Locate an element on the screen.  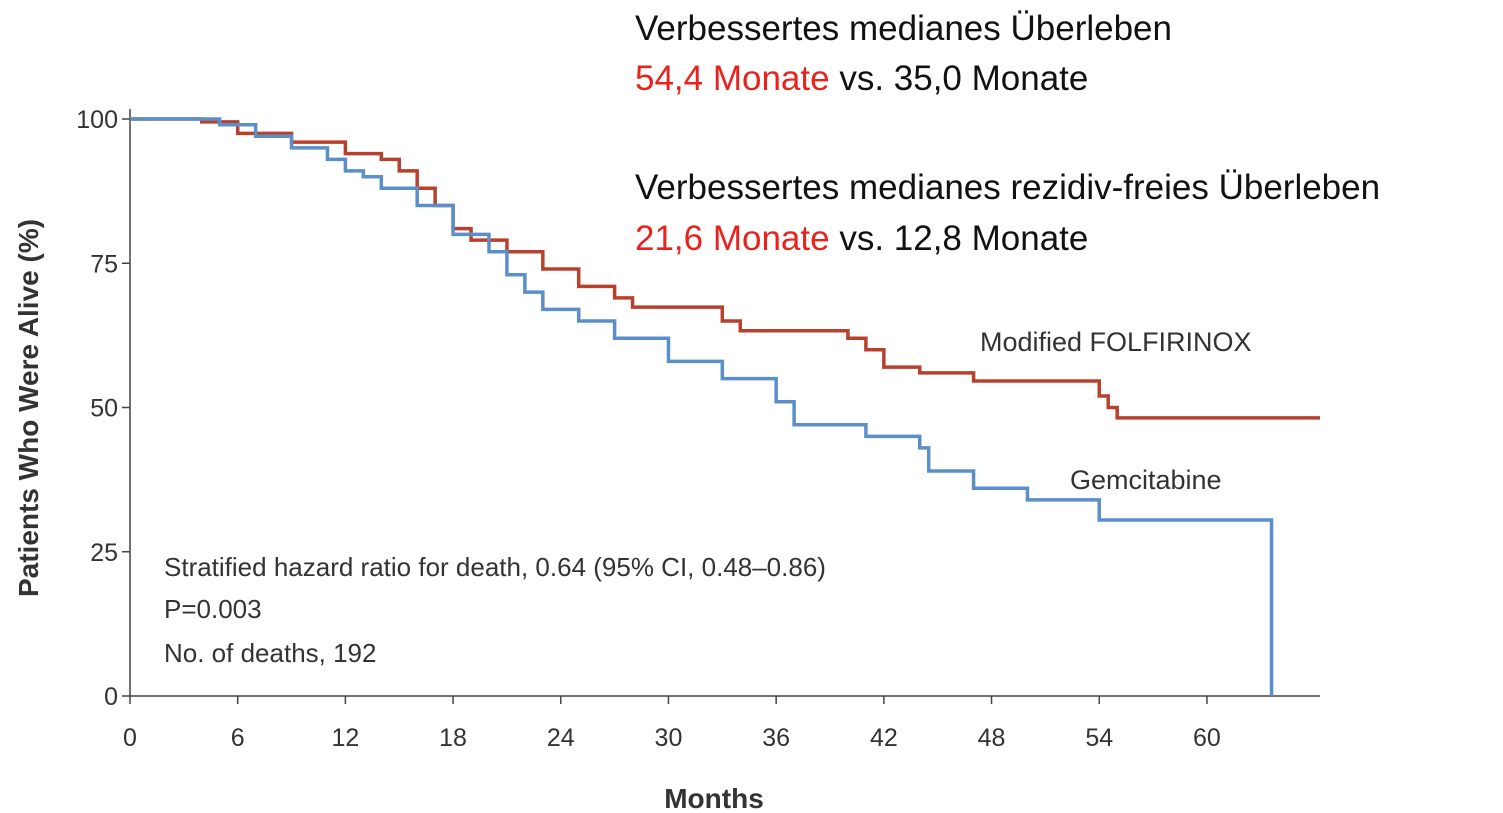
x-tick-label: 12 is located at coordinates (345, 738).